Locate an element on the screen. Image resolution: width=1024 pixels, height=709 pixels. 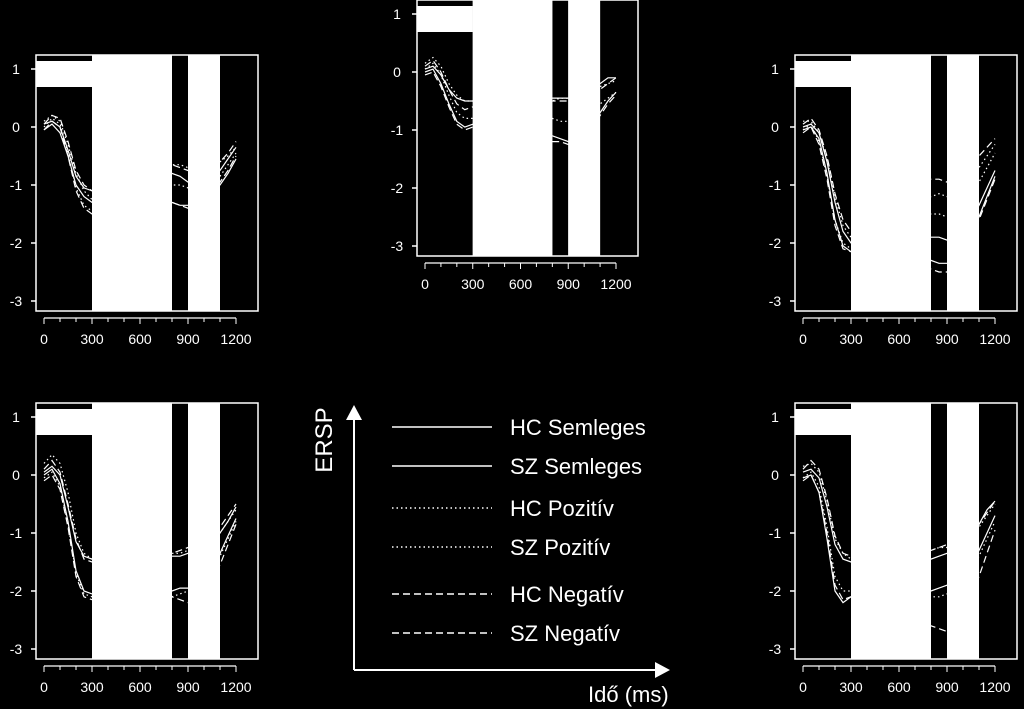
legend-label: SZ Negatív is located at coordinates (565, 633).